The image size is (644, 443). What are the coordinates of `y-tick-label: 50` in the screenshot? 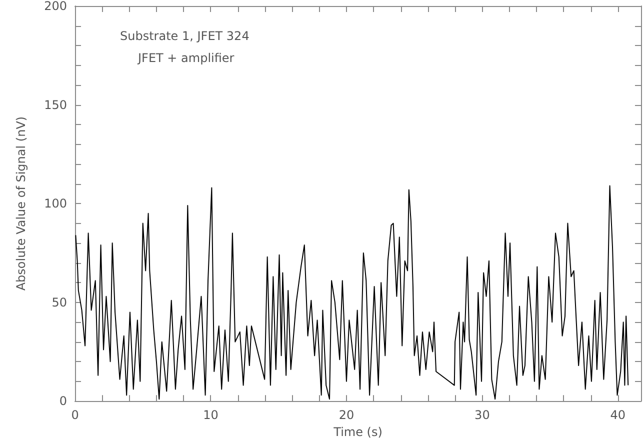 It's located at (59, 302).